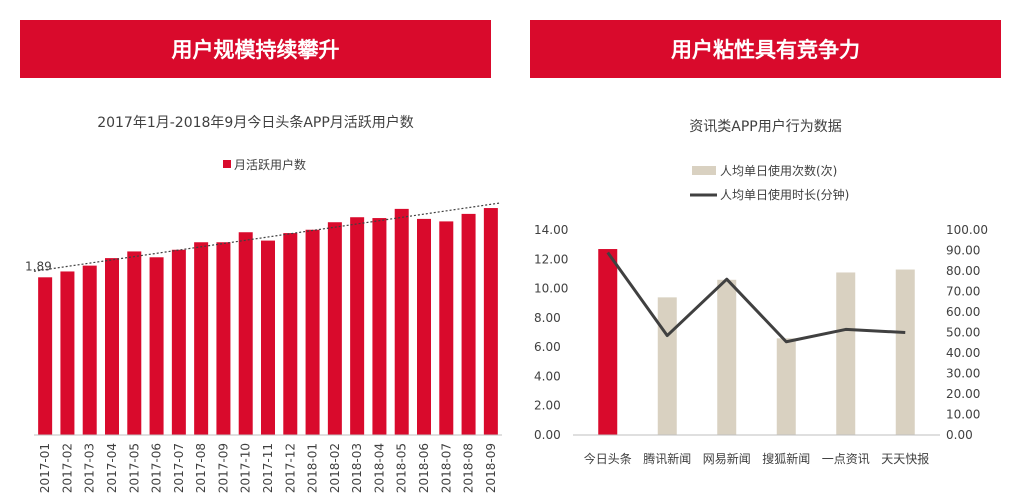  I want to click on data-label-2017-01: 1.89, so click(38, 266).